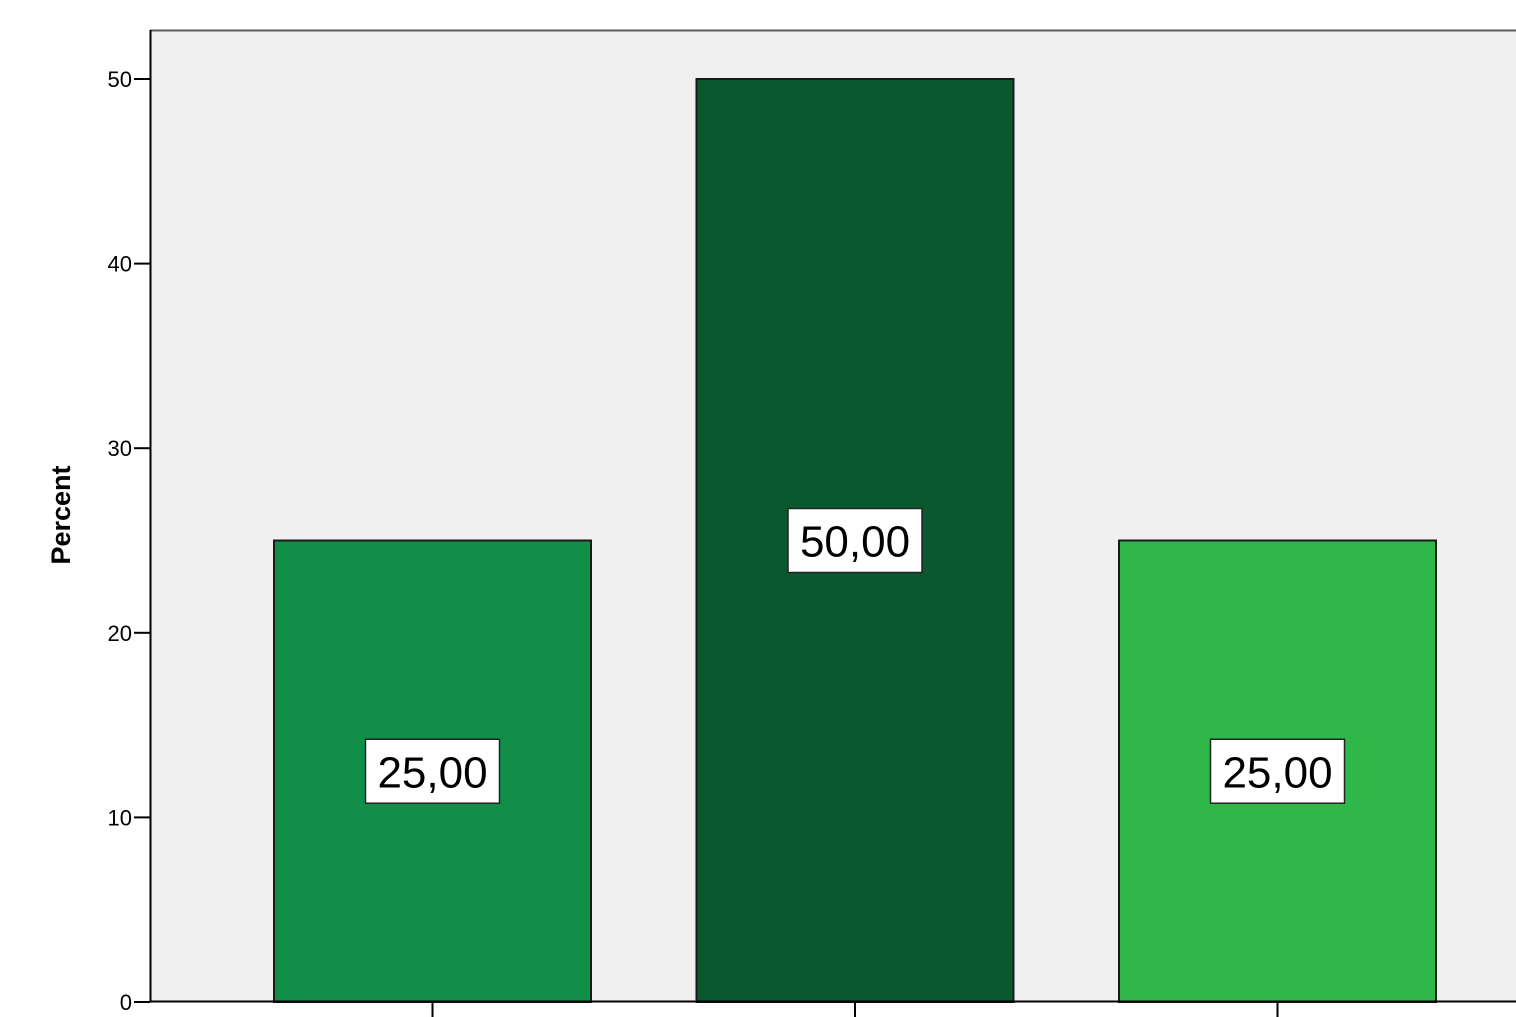  I want to click on data-label: 50,00, so click(855, 542).